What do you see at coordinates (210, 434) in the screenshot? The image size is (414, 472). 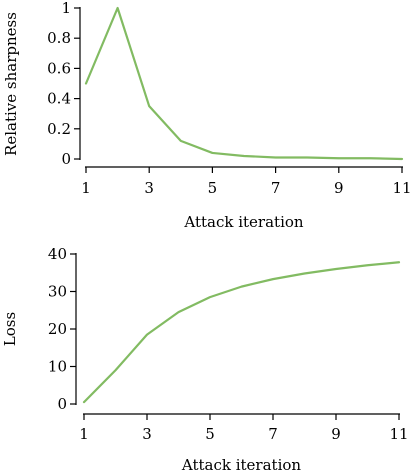 I see `loss-x-tick-label: 5` at bounding box center [210, 434].